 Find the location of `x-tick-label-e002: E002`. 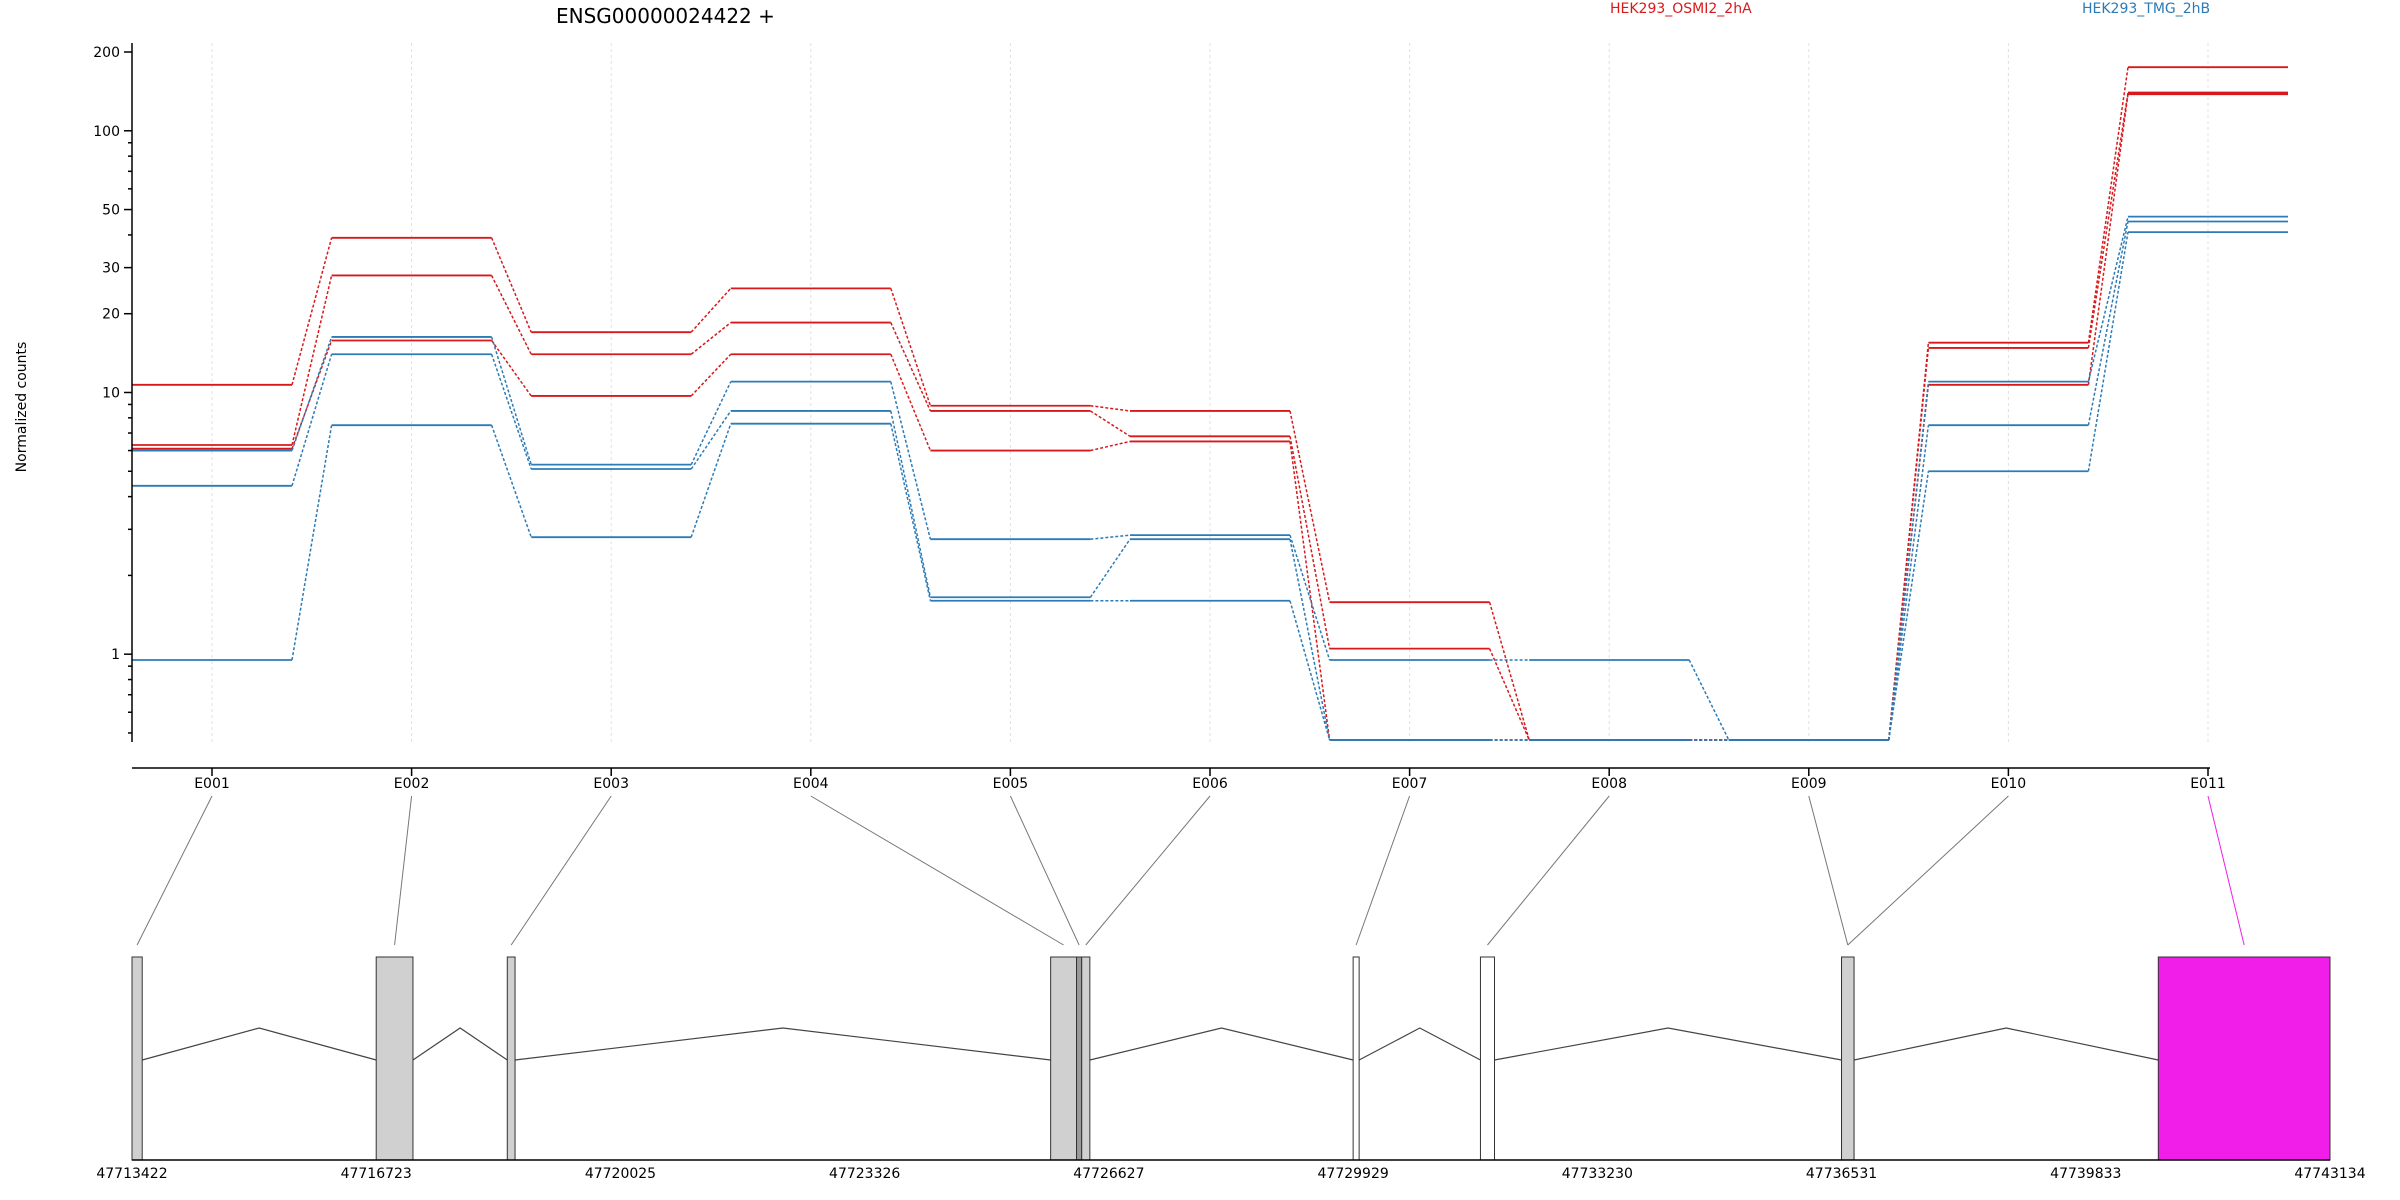

x-tick-label-e002: E002 is located at coordinates (412, 784).